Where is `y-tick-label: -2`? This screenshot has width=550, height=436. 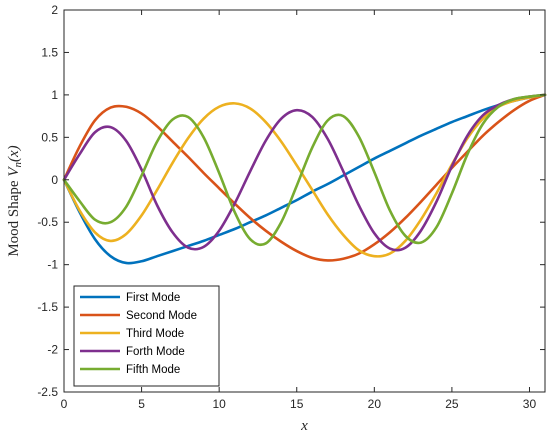
y-tick-label: -2 is located at coordinates (52, 350).